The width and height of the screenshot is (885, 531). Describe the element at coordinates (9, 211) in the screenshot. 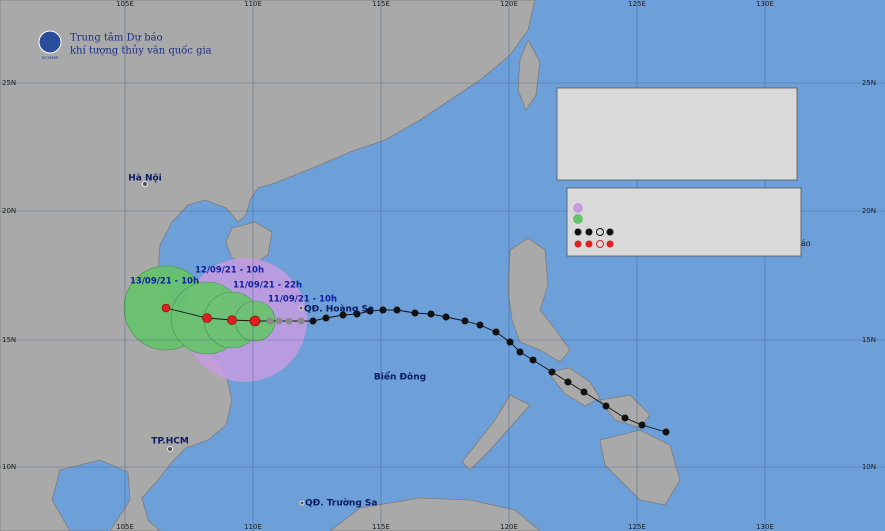

I see `lat-label-left: 20N` at that location.